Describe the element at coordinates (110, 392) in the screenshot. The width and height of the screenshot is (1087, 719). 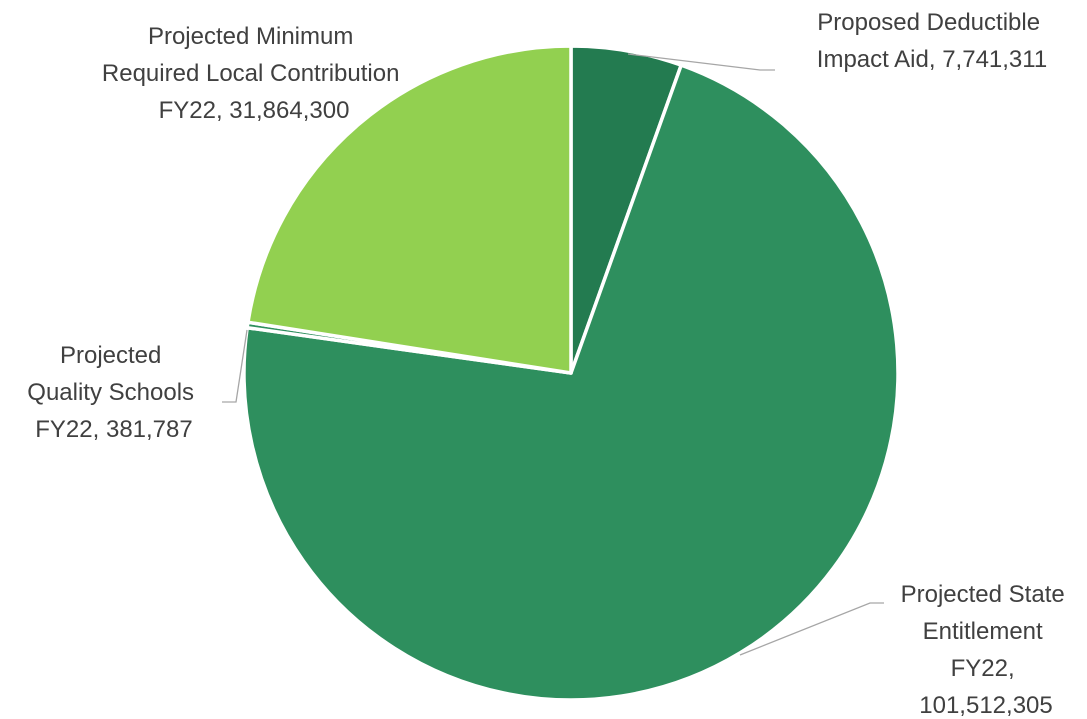
I see `label-line: Quality Schools` at that location.